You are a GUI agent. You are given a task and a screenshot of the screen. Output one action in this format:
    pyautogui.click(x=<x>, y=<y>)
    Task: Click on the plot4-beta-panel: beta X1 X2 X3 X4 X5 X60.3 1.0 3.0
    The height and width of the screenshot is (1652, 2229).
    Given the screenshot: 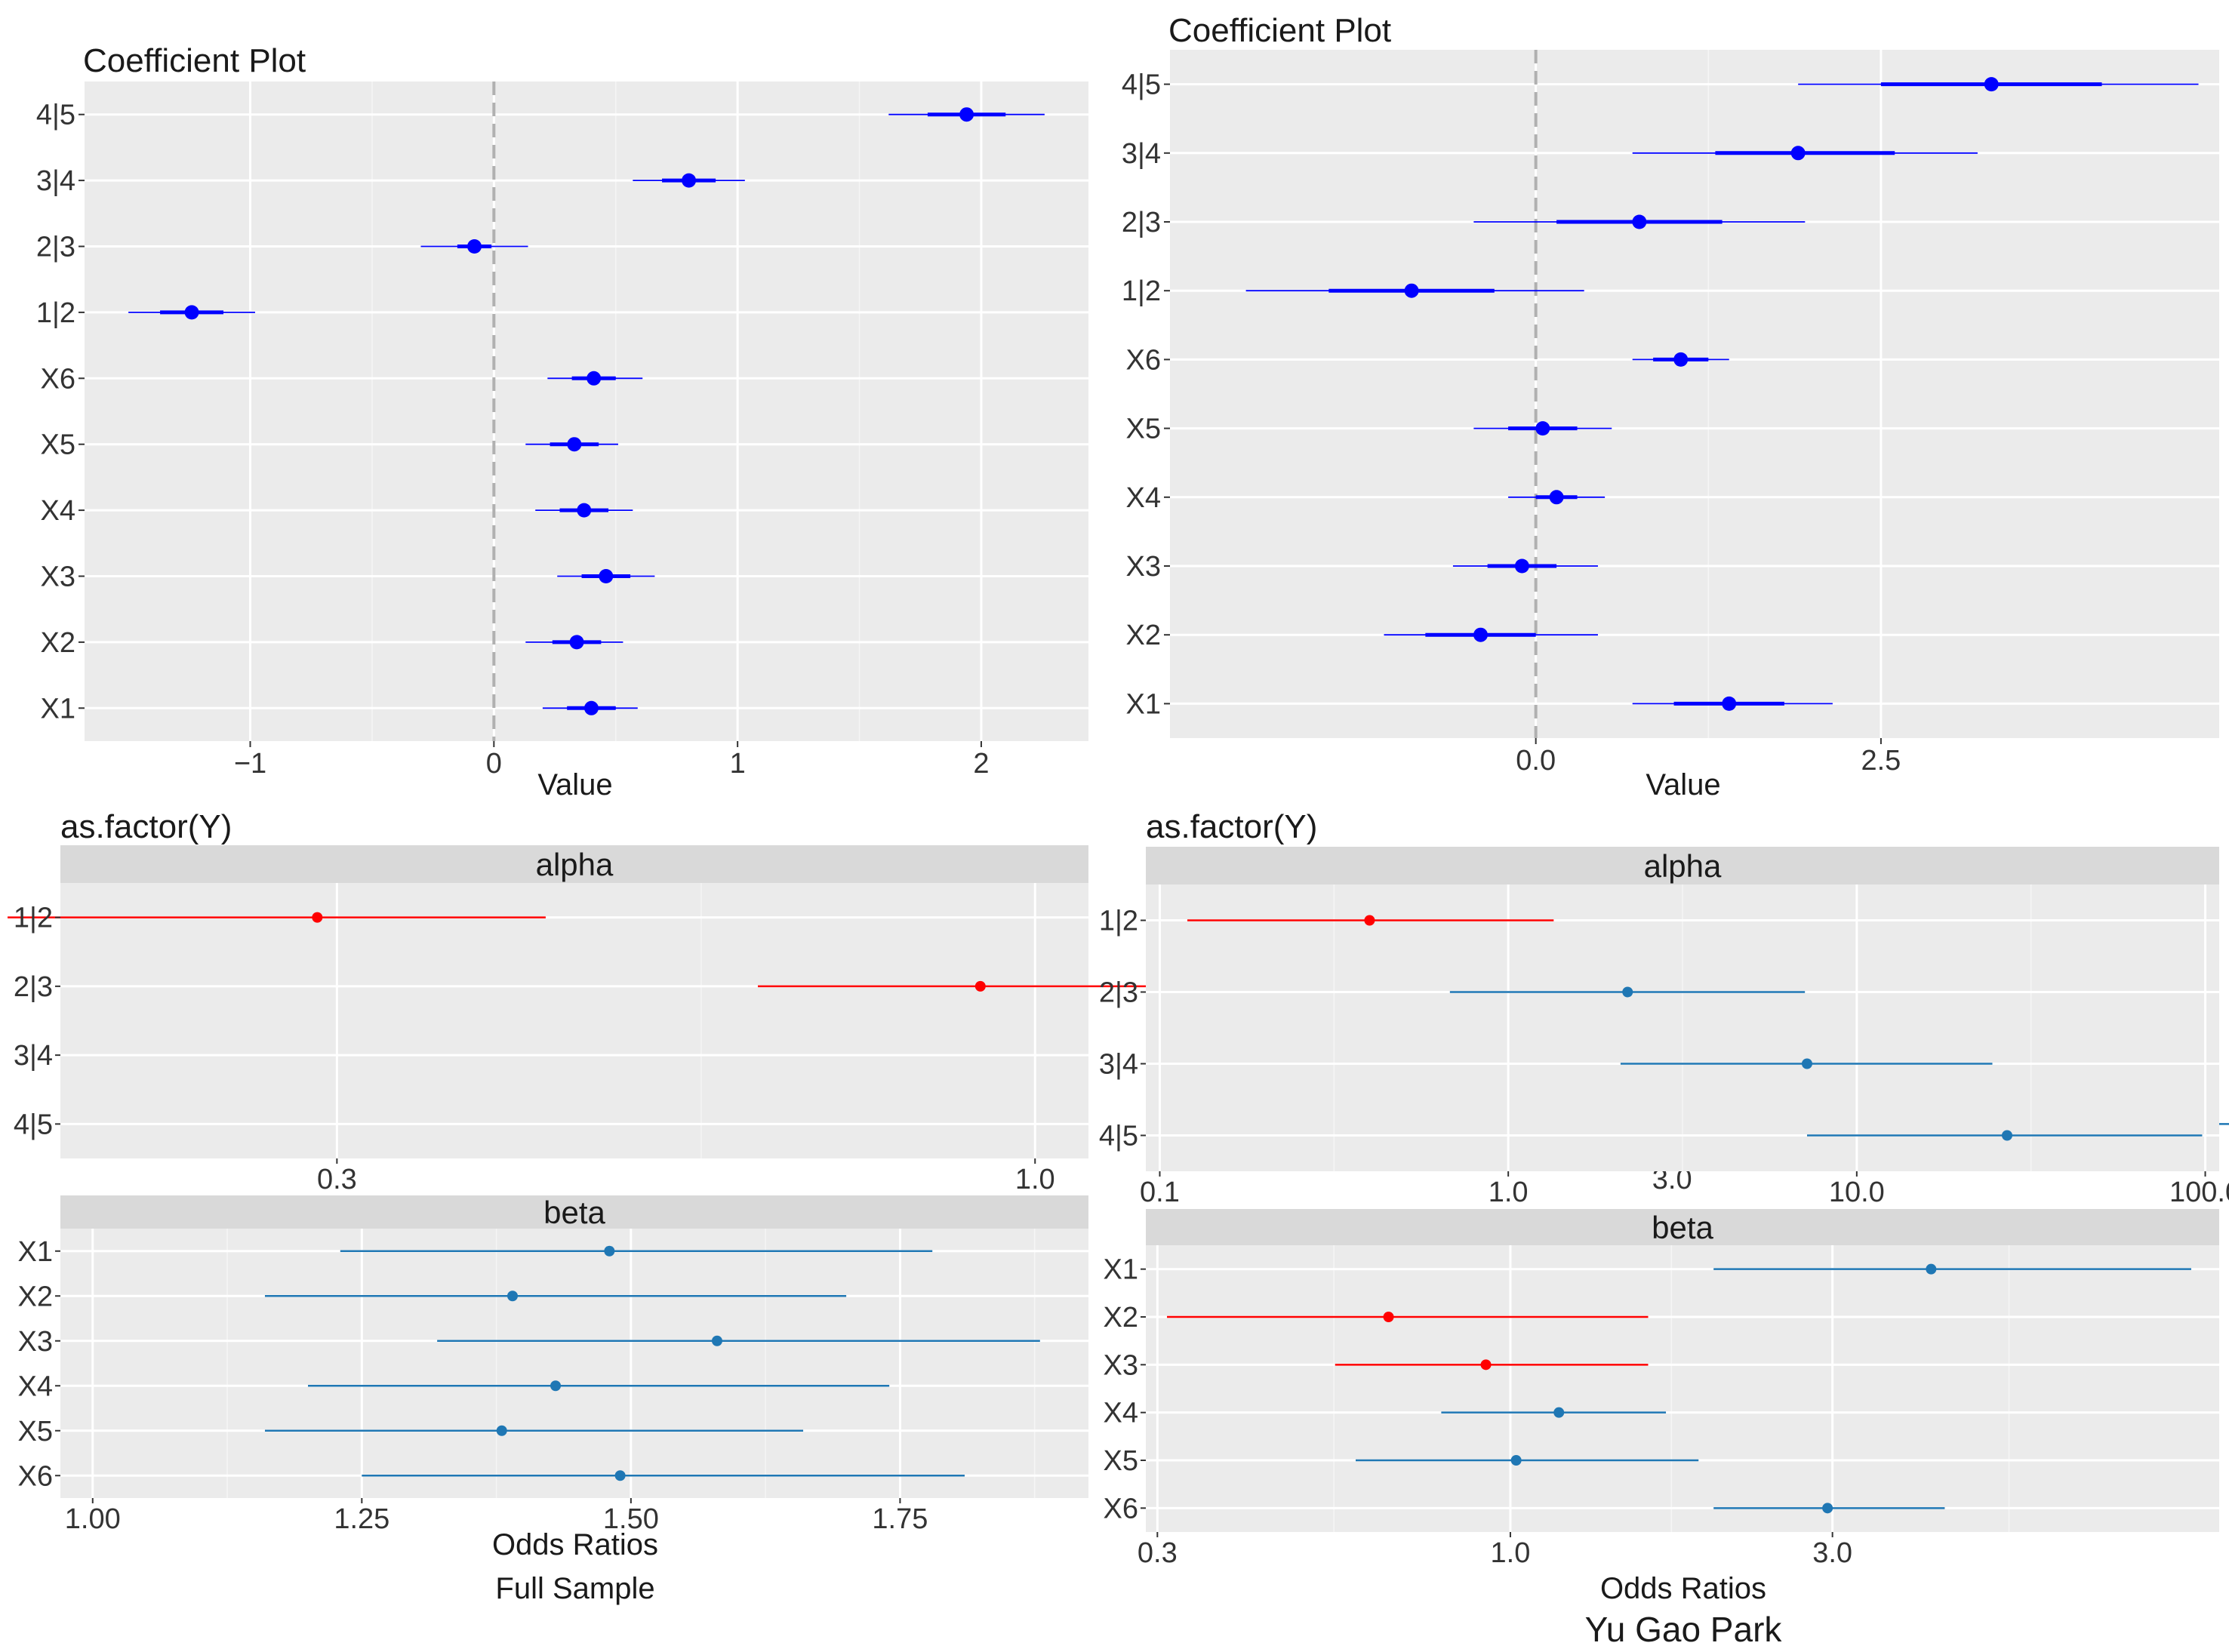 What is the action you would take?
    pyautogui.click(x=1661, y=1389)
    